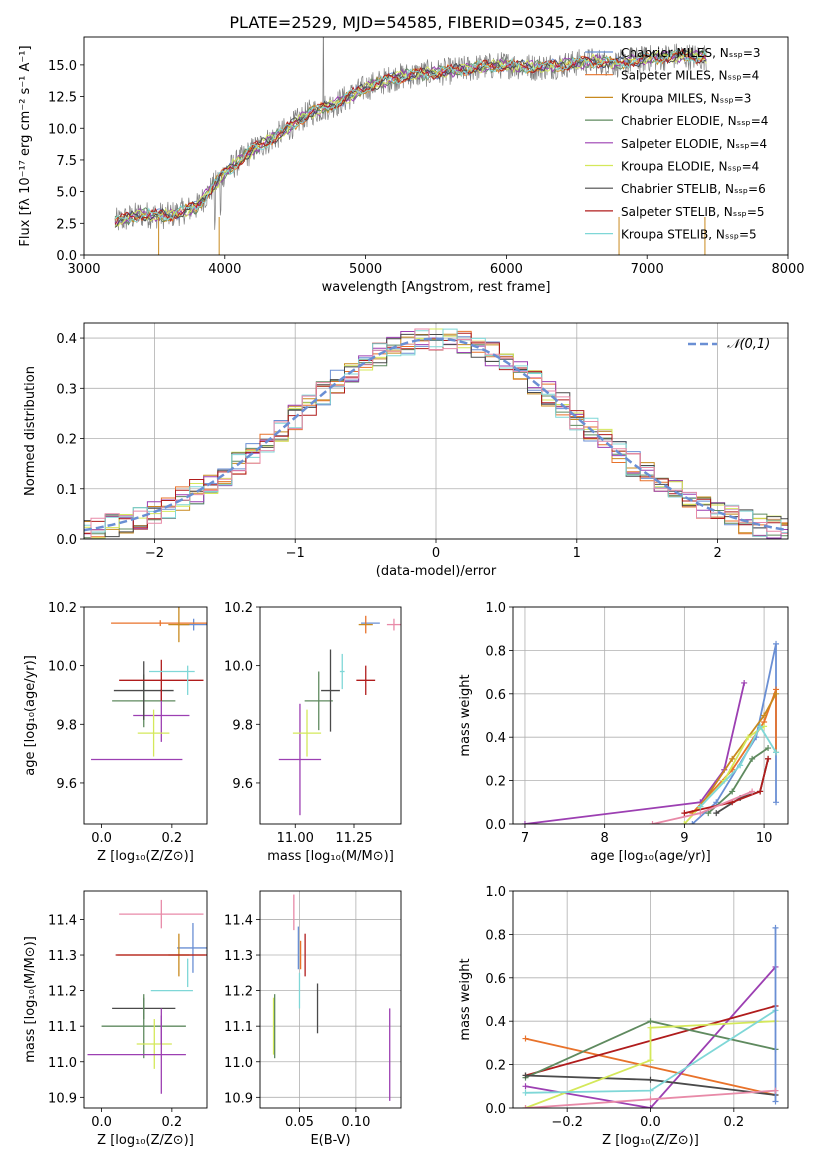 The width and height of the screenshot is (819, 1170). I want to click on y-tick-label: 0.8, so click(495, 651).